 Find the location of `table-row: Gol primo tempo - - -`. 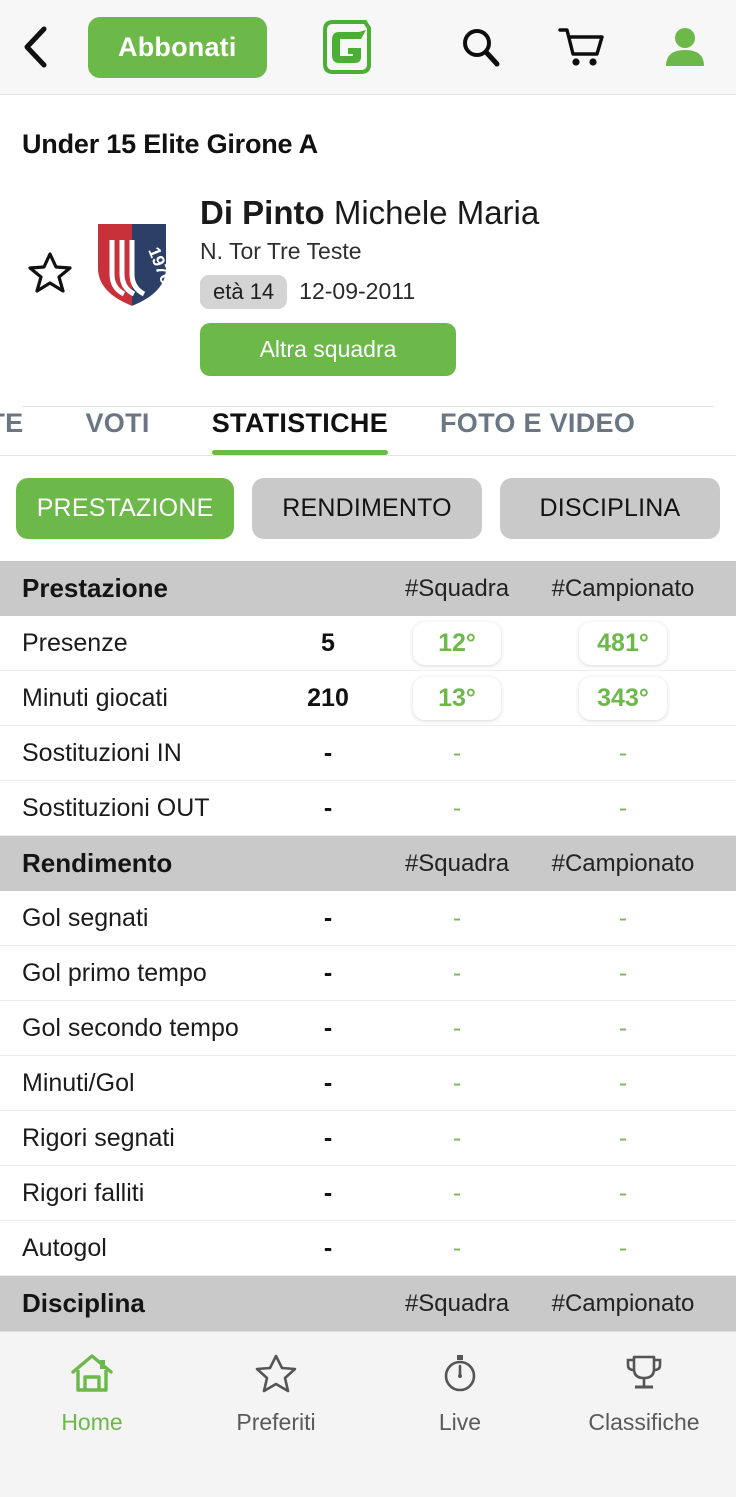

table-row: Gol primo tempo - - - is located at coordinates (368, 973).